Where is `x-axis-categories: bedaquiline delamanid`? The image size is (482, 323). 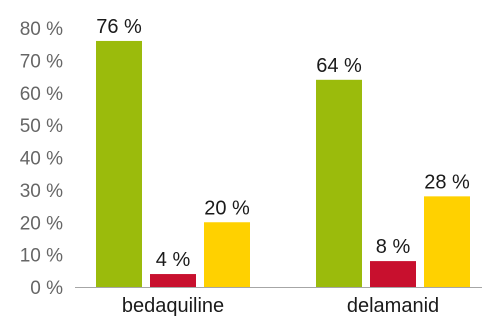
x-axis-categories: bedaquiline delamanid is located at coordinates (280, 306).